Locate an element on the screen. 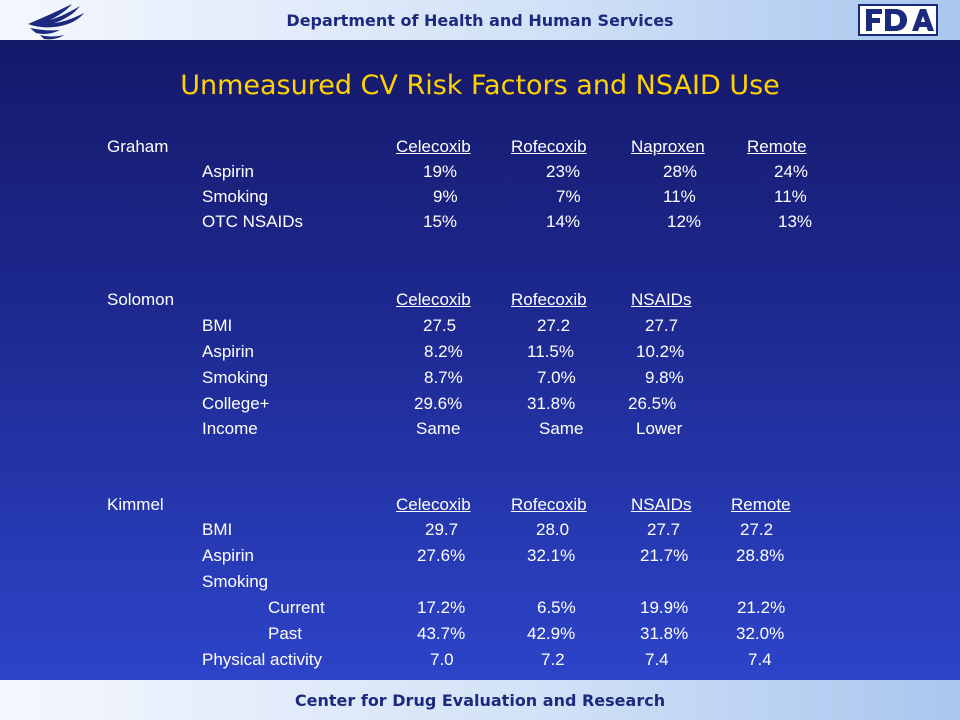 This screenshot has width=960, height=720. table-cell: 42.9% is located at coordinates (551, 633).